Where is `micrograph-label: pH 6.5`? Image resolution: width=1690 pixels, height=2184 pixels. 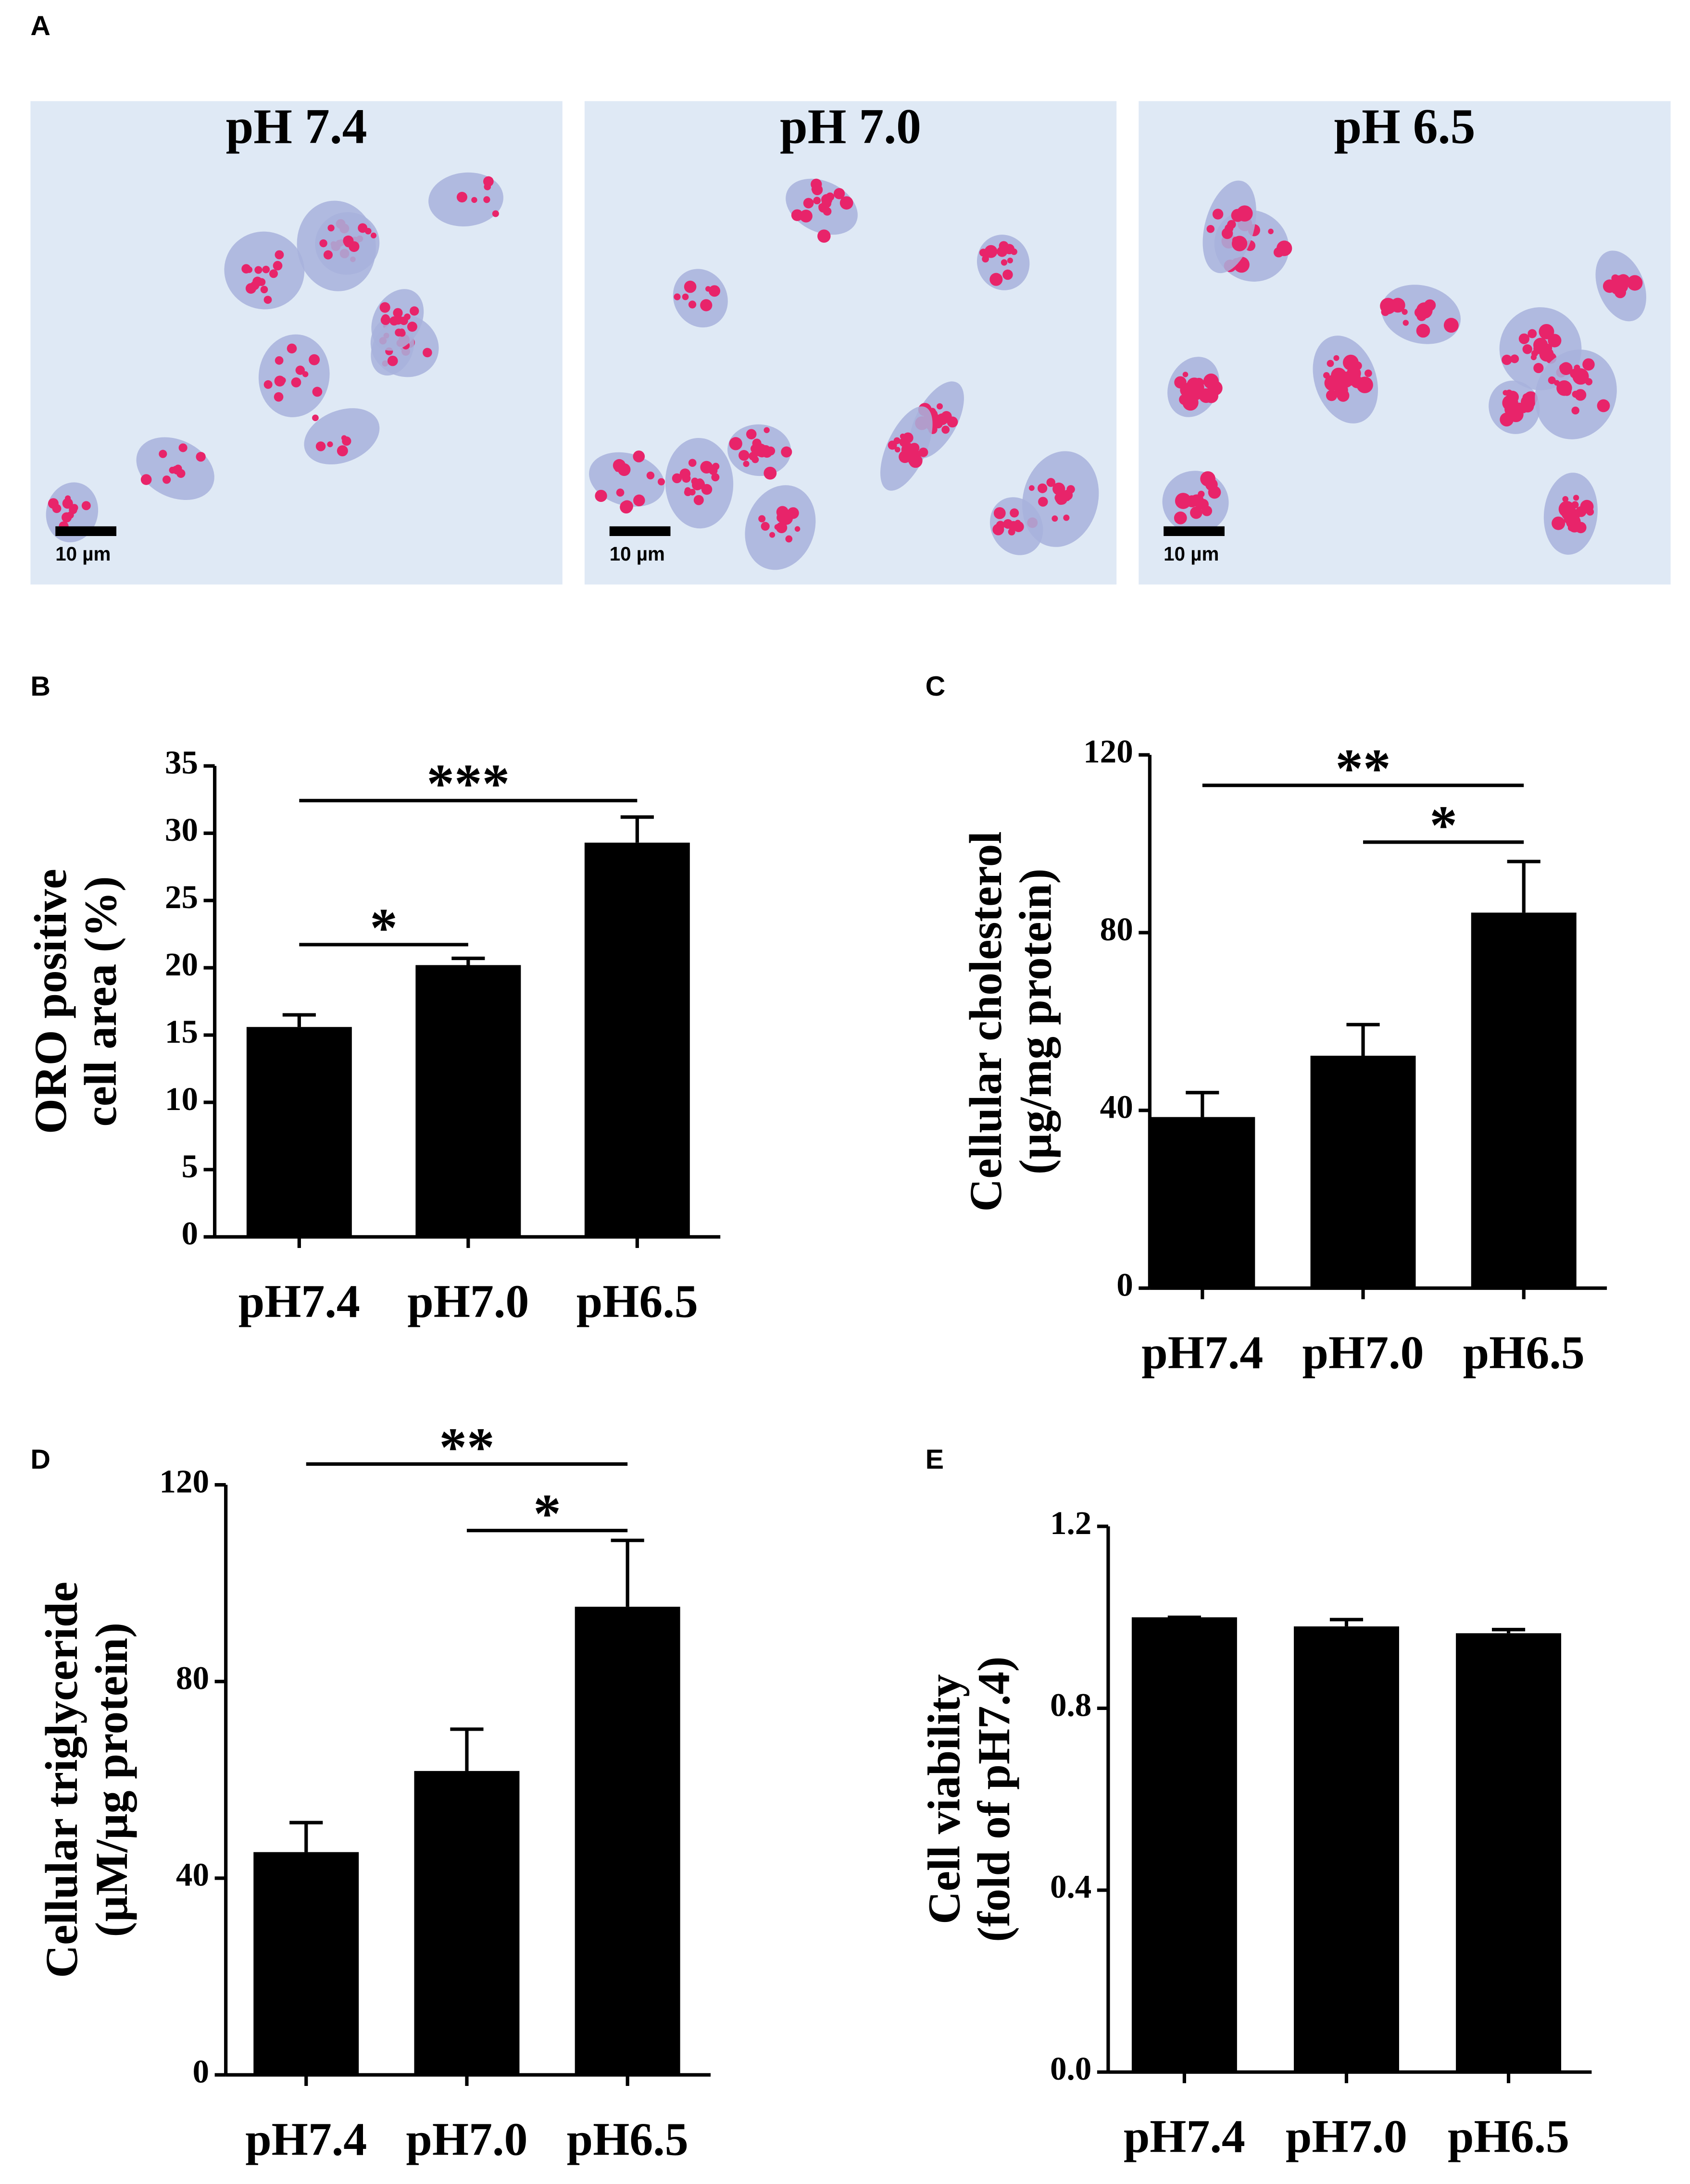
micrograph-label: pH 6.5 is located at coordinates (1405, 127).